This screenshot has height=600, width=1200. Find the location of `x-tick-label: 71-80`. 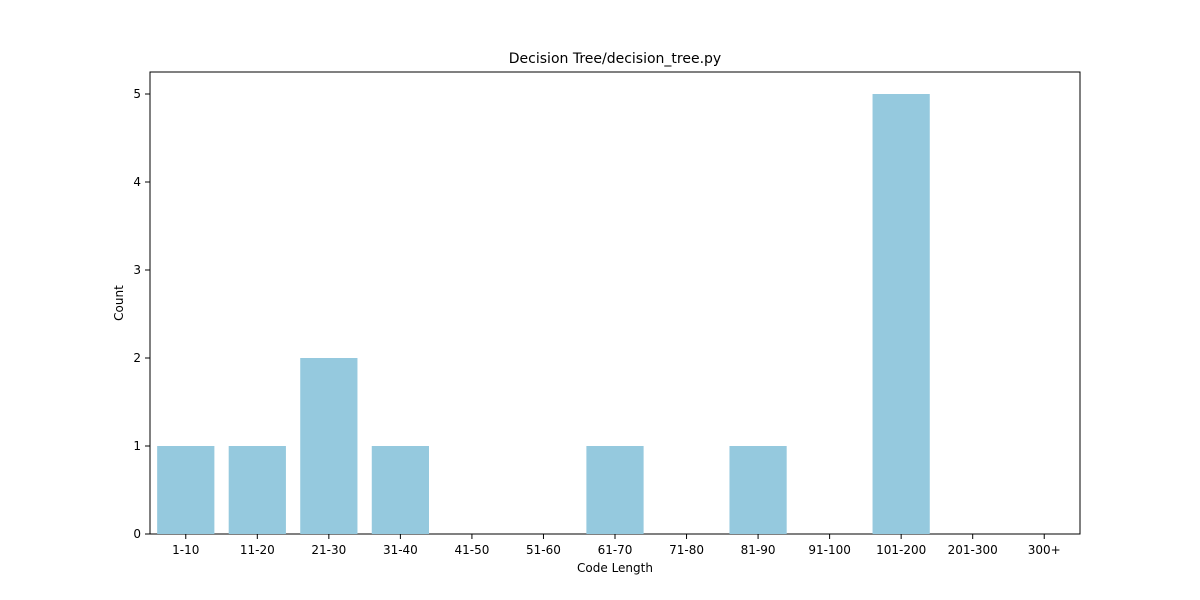

x-tick-label: 71-80 is located at coordinates (686, 550).